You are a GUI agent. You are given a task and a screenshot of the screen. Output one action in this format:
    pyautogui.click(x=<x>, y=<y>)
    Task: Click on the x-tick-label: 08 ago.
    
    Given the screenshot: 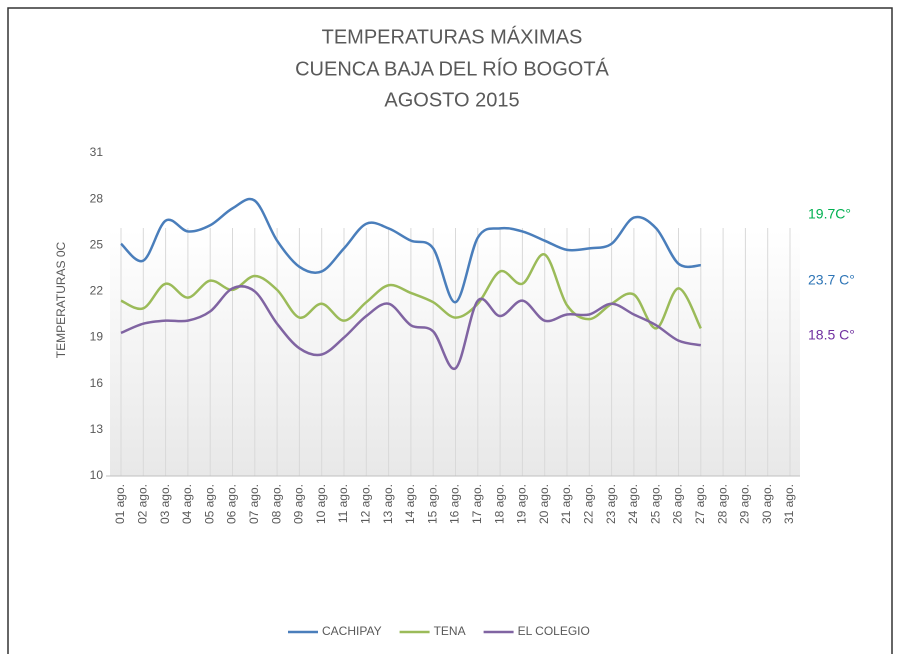 What is the action you would take?
    pyautogui.click(x=276, y=504)
    